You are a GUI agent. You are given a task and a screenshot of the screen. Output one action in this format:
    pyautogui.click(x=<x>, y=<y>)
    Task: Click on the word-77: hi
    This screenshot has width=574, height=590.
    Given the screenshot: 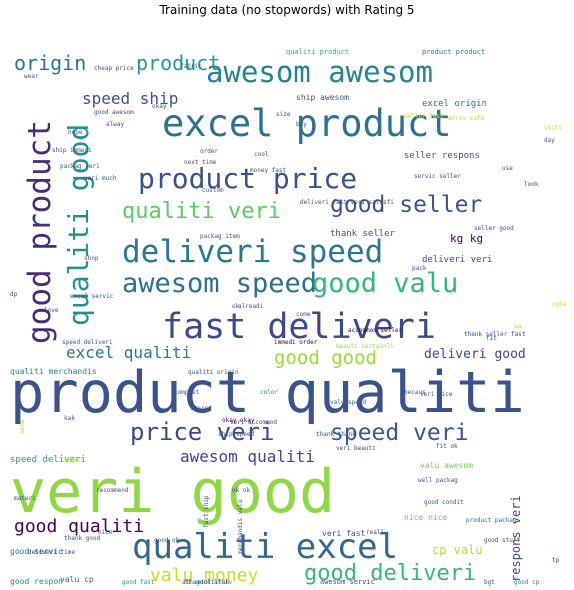 What is the action you would take?
    pyautogui.click(x=188, y=582)
    